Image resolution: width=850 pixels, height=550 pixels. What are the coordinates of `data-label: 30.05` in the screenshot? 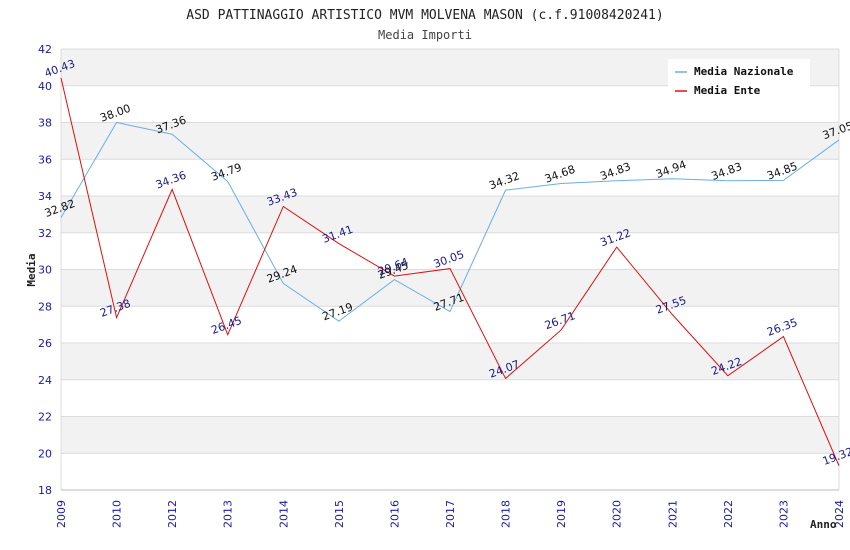 It's located at (449, 259).